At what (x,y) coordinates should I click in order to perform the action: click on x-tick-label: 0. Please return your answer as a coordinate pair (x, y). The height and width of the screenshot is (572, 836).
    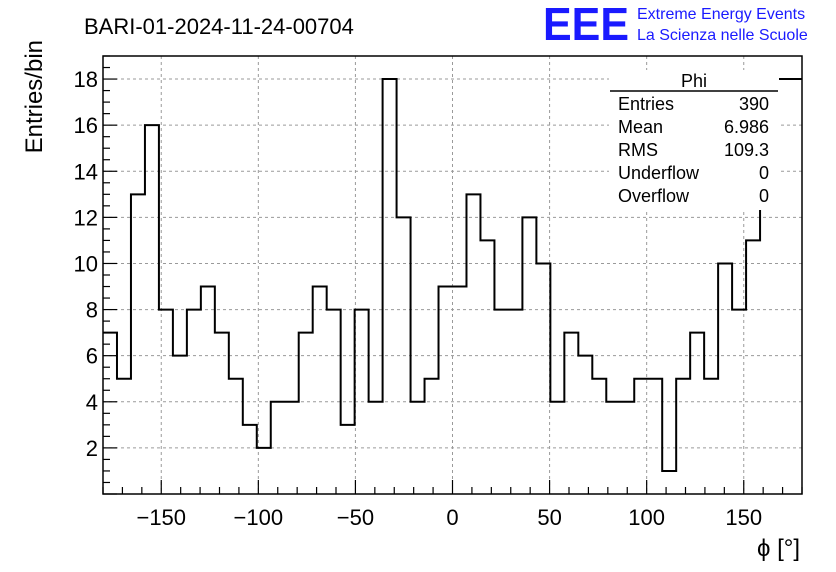
    Looking at the image, I should click on (452, 517).